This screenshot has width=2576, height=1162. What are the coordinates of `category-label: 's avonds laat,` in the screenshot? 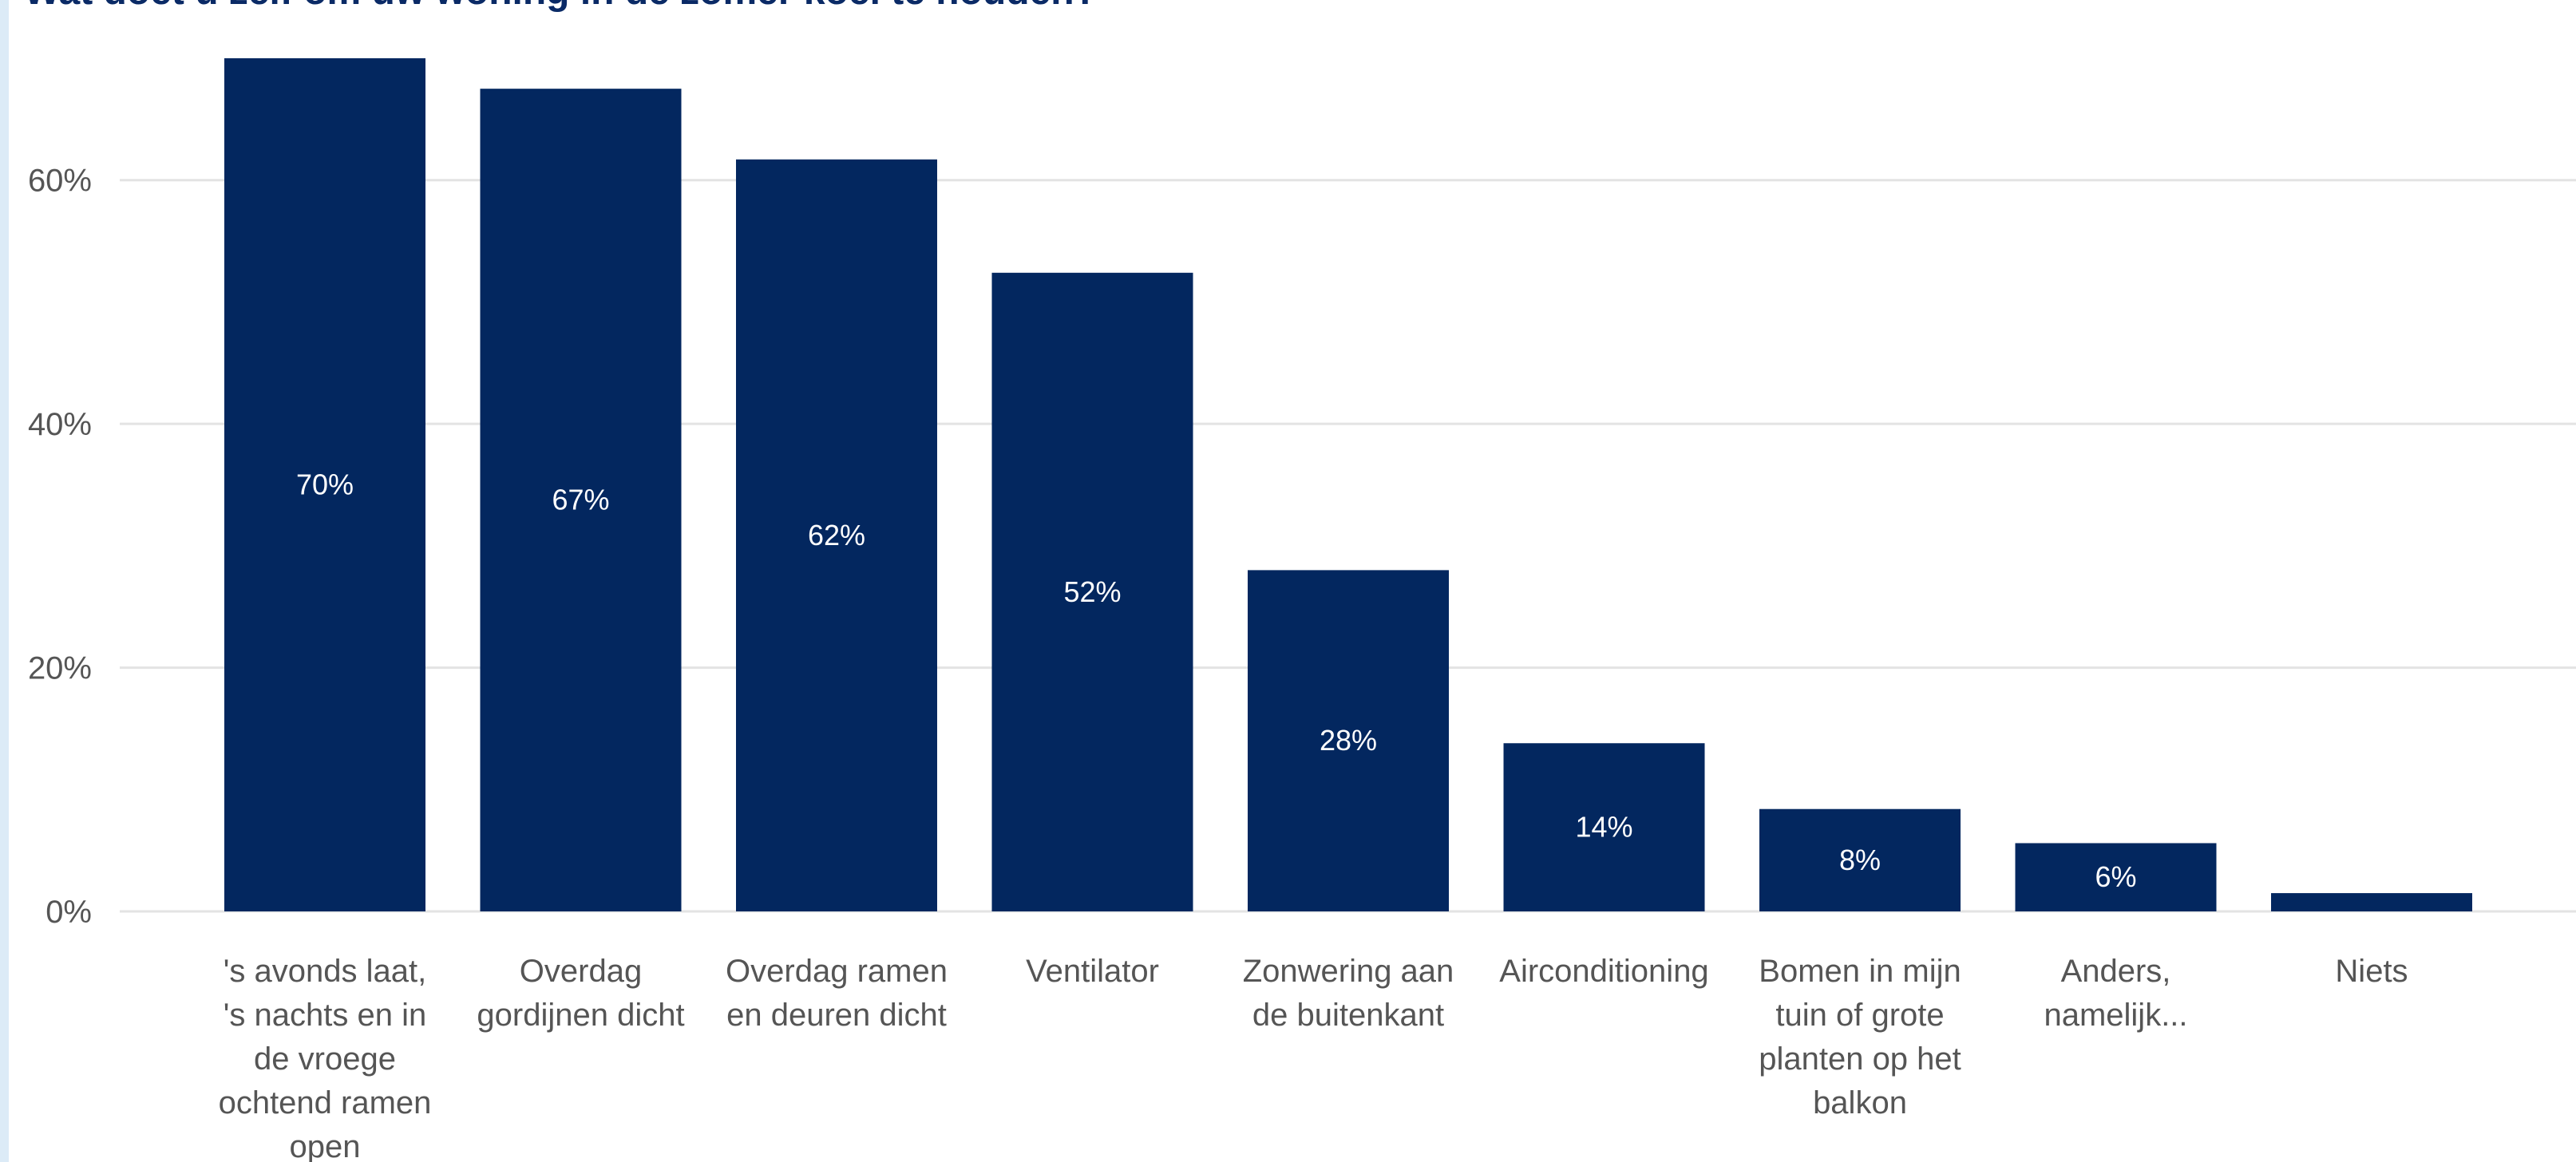 It's located at (325, 972).